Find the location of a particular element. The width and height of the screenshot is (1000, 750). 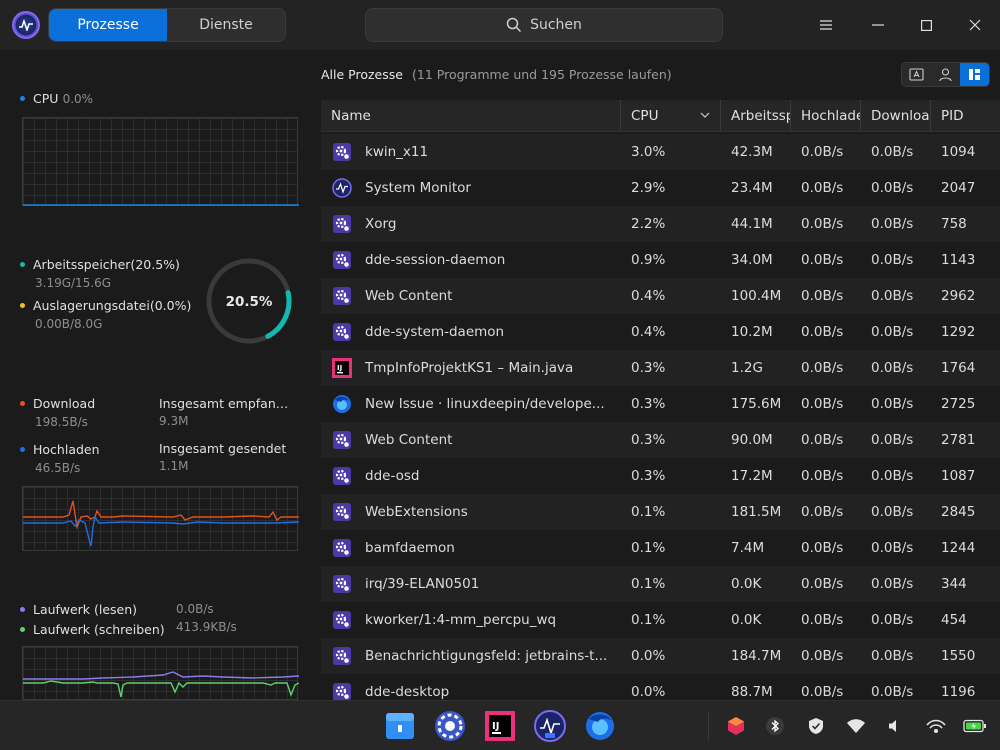

table-row: kwin_x11 3.0% 42.3M 0.0B/s 0.0B/s 1094 is located at coordinates (660, 152).